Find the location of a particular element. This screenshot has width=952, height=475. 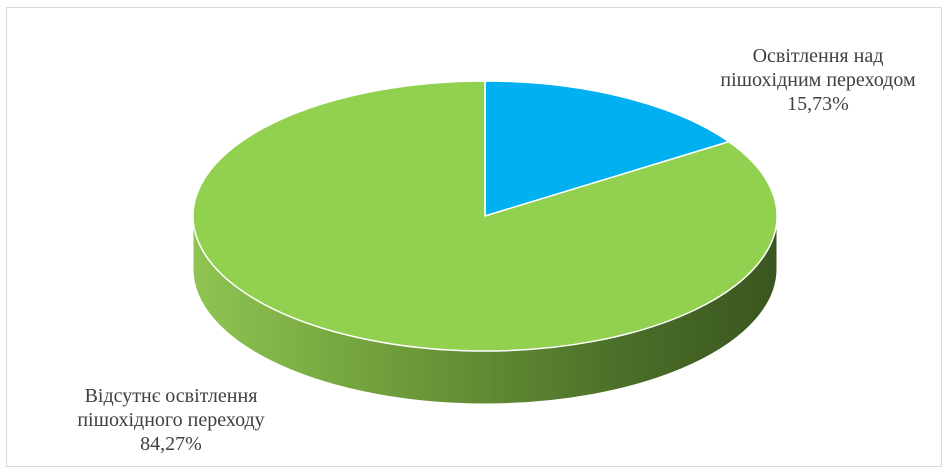

slice-value-label: 84,27% is located at coordinates (171, 444).